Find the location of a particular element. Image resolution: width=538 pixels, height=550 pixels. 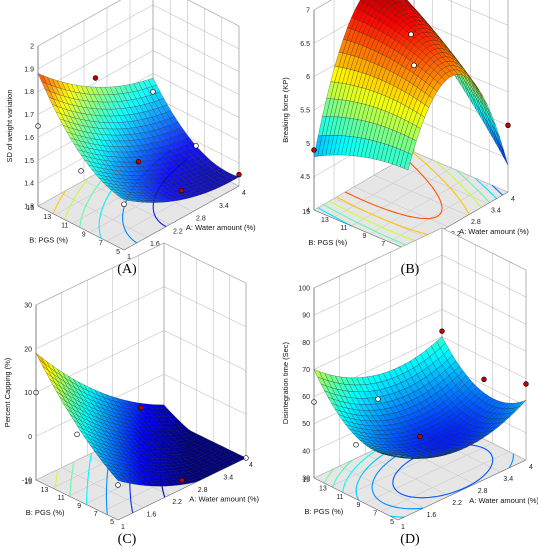

z-tick-label: 20 is located at coordinates (28, 349).